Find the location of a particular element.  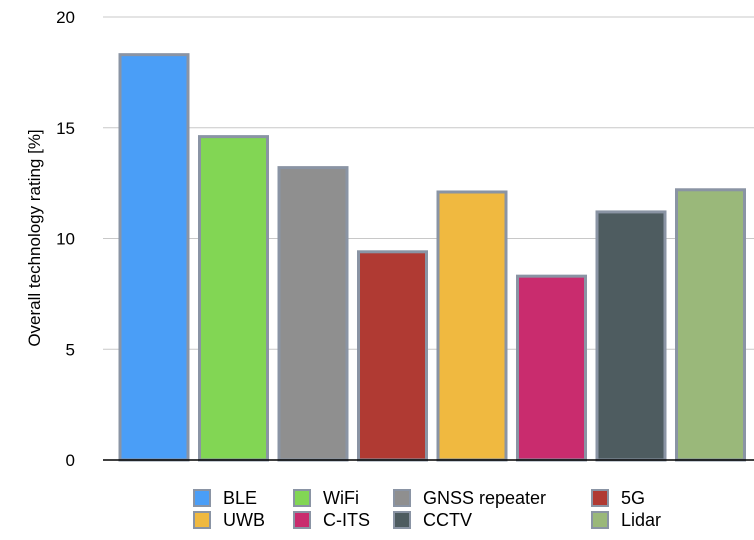

legend-label: CCTV is located at coordinates (447, 519).